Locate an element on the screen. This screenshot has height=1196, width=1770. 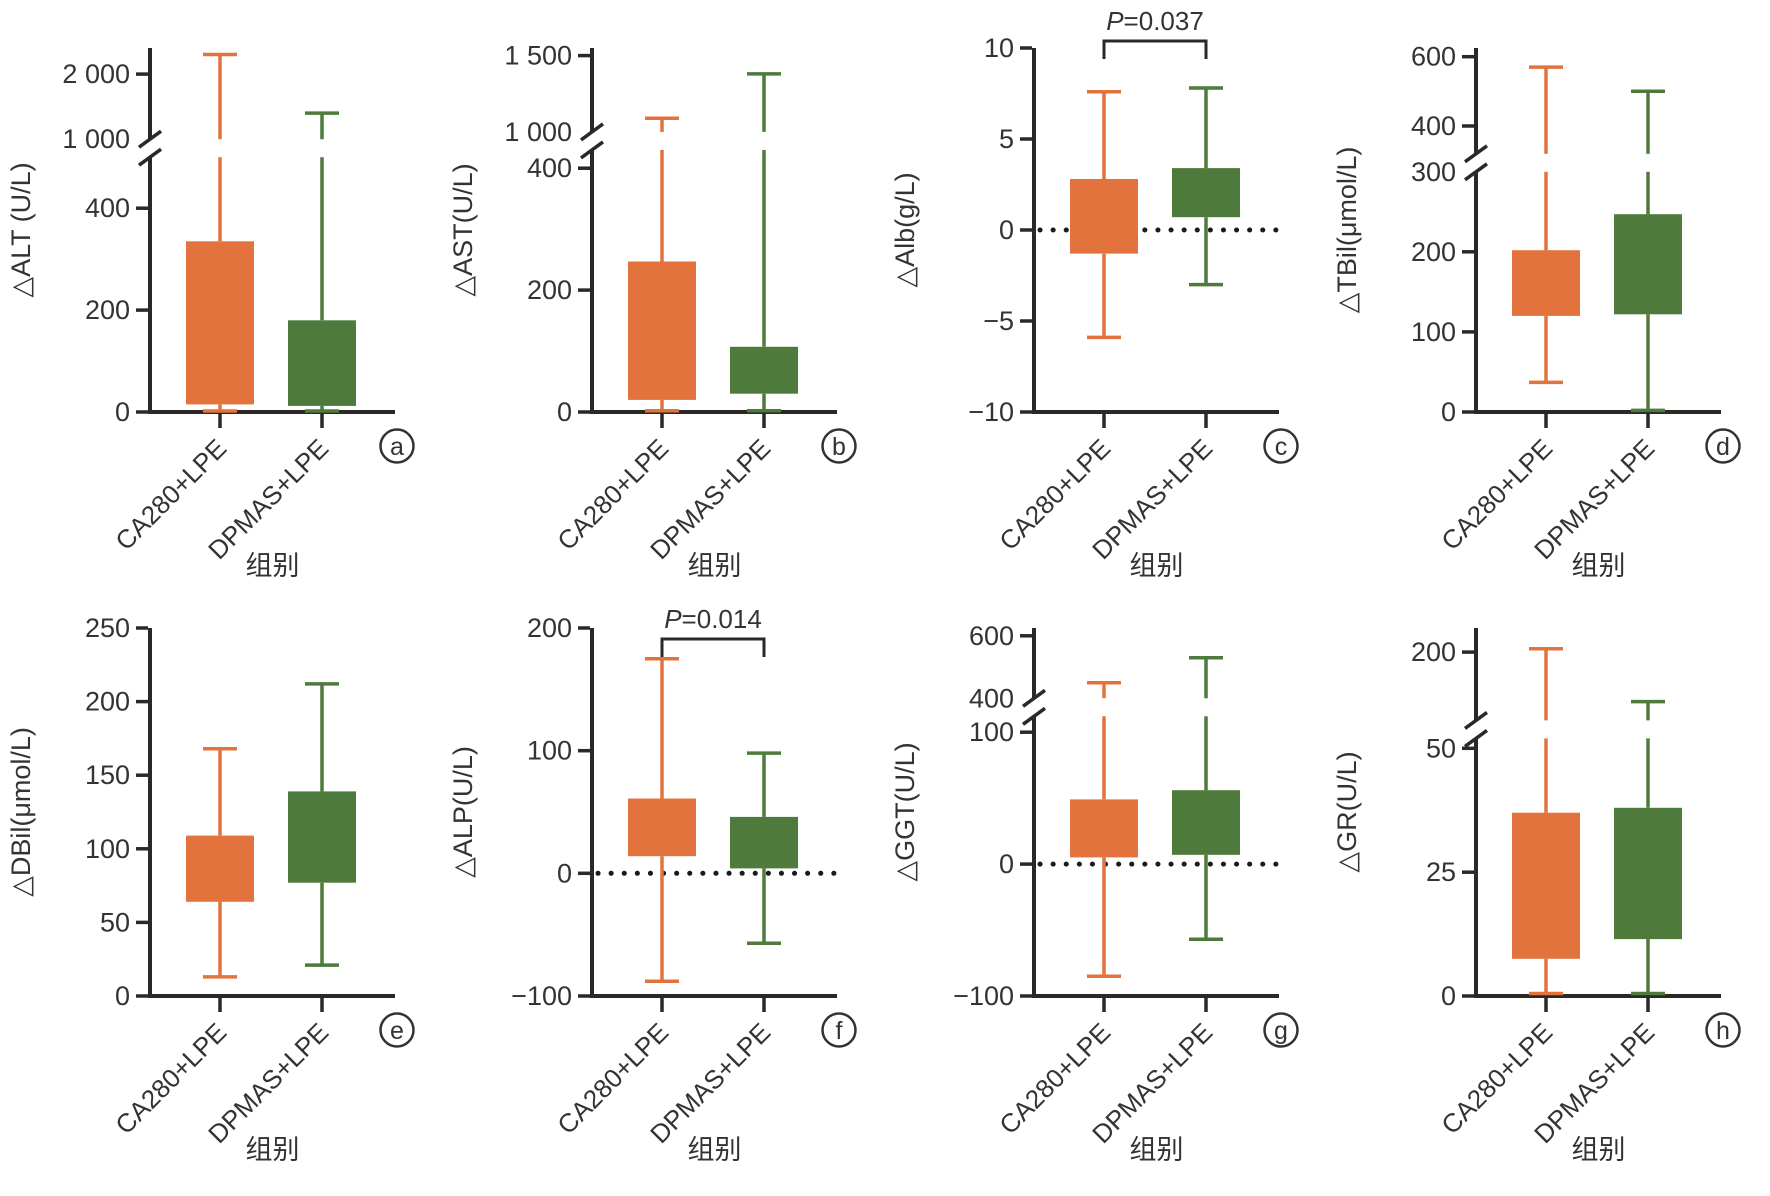
panel-letter-badge: c is located at coordinates (1281, 446).